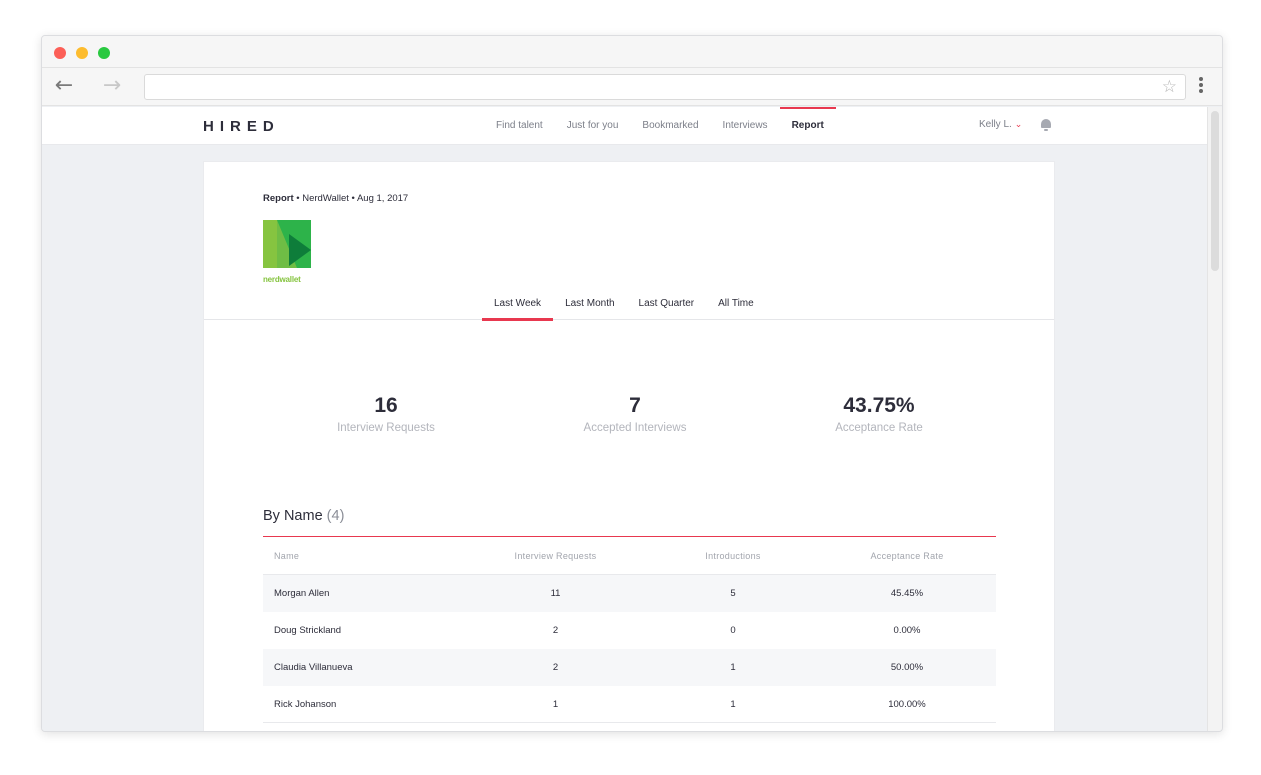  What do you see at coordinates (1201, 86) in the screenshot?
I see `browser-menu-icon` at bounding box center [1201, 86].